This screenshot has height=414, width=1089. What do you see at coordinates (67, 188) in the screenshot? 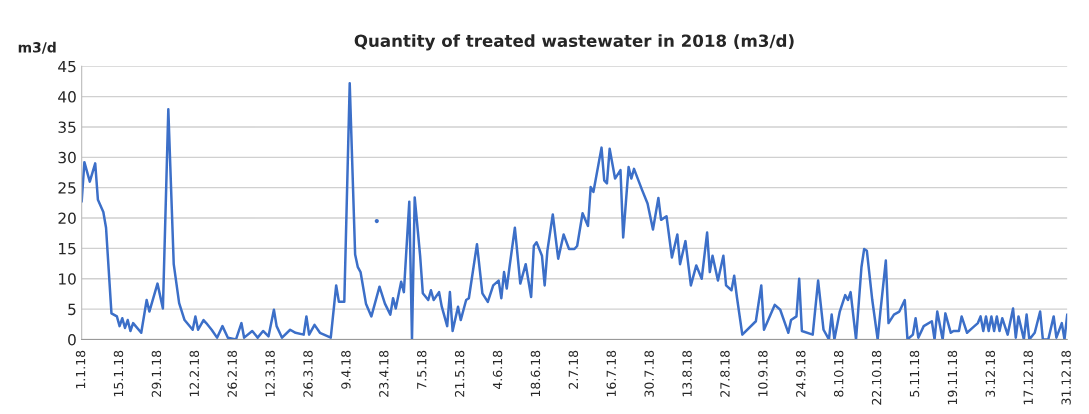
I see `y-tick-label: 25` at bounding box center [67, 188].